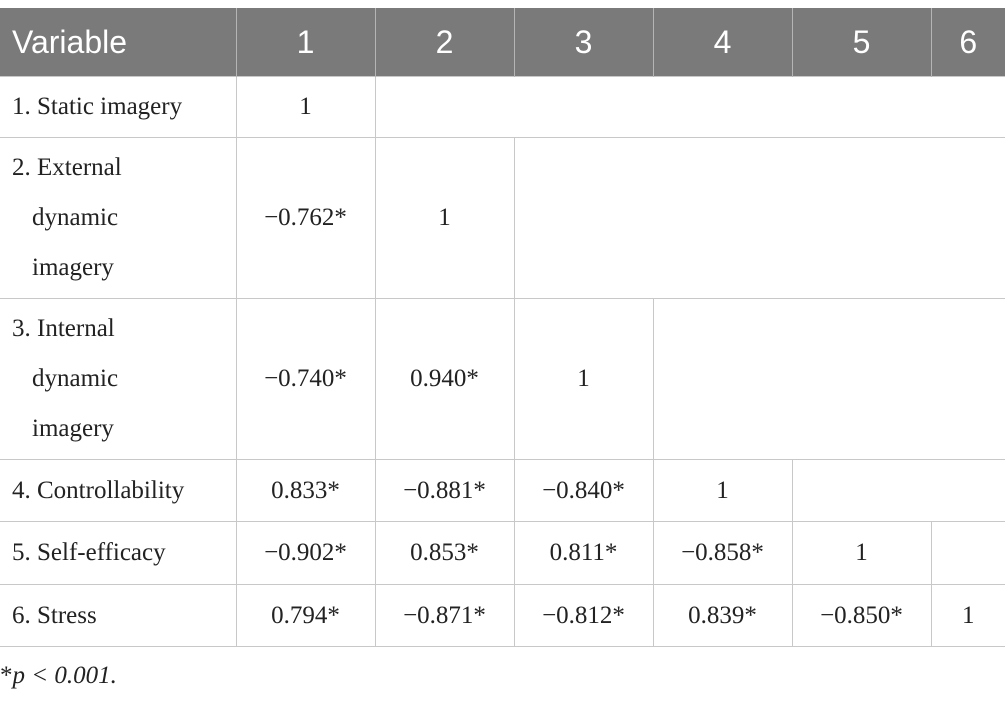  I want to click on table-cell: 0.839*, so click(722, 615).